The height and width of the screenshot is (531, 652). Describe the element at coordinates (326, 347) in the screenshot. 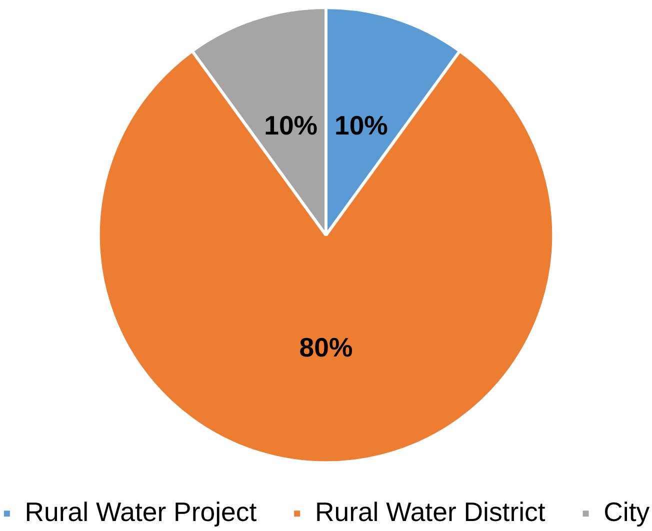

I see `data-label: 80%` at that location.